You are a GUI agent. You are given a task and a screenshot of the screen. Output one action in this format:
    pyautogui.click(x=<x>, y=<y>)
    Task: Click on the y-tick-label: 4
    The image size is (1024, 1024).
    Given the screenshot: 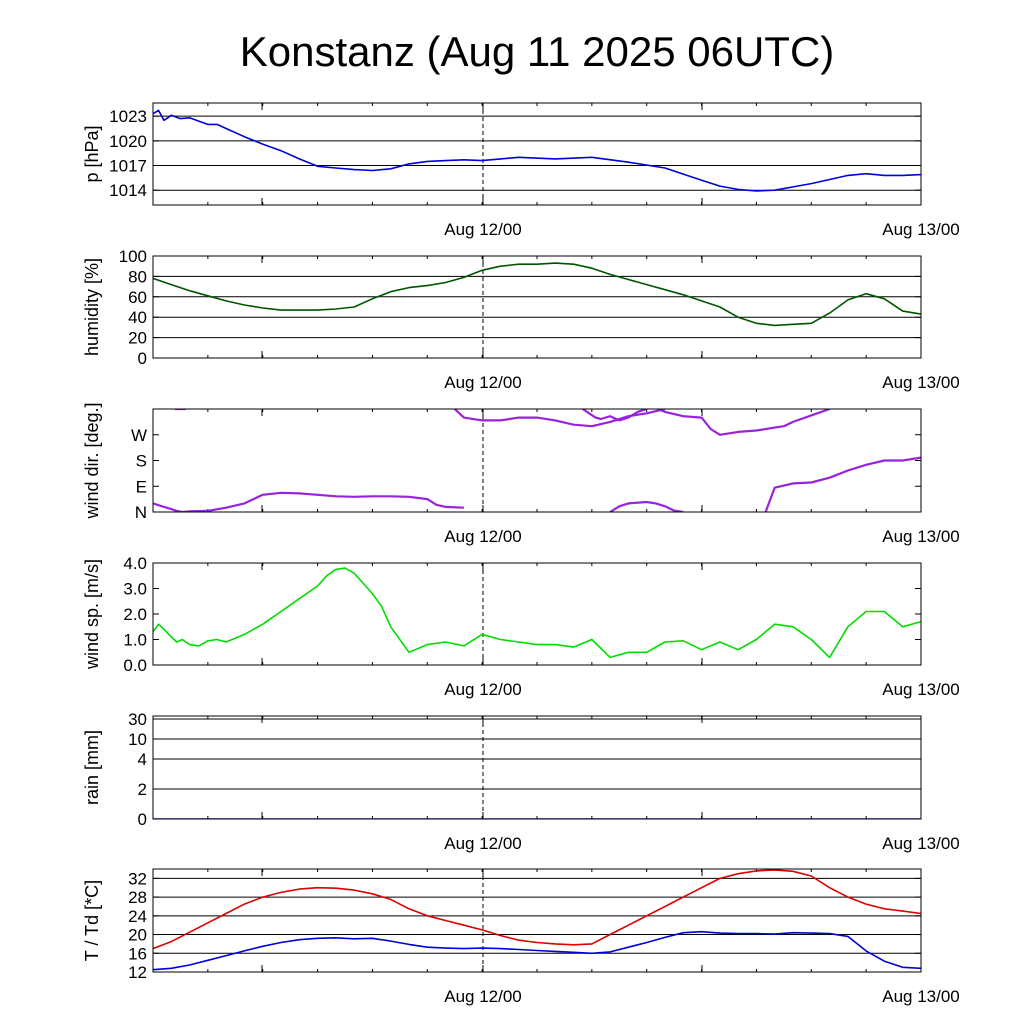 What is the action you would take?
    pyautogui.click(x=142, y=759)
    